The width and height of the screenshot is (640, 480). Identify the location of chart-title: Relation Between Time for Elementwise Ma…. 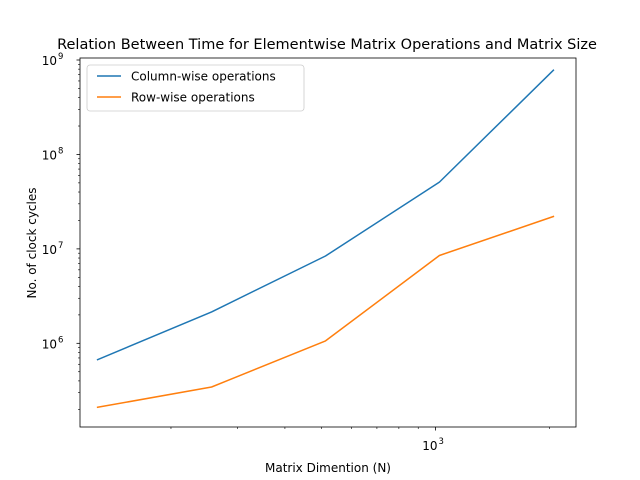
(327, 45).